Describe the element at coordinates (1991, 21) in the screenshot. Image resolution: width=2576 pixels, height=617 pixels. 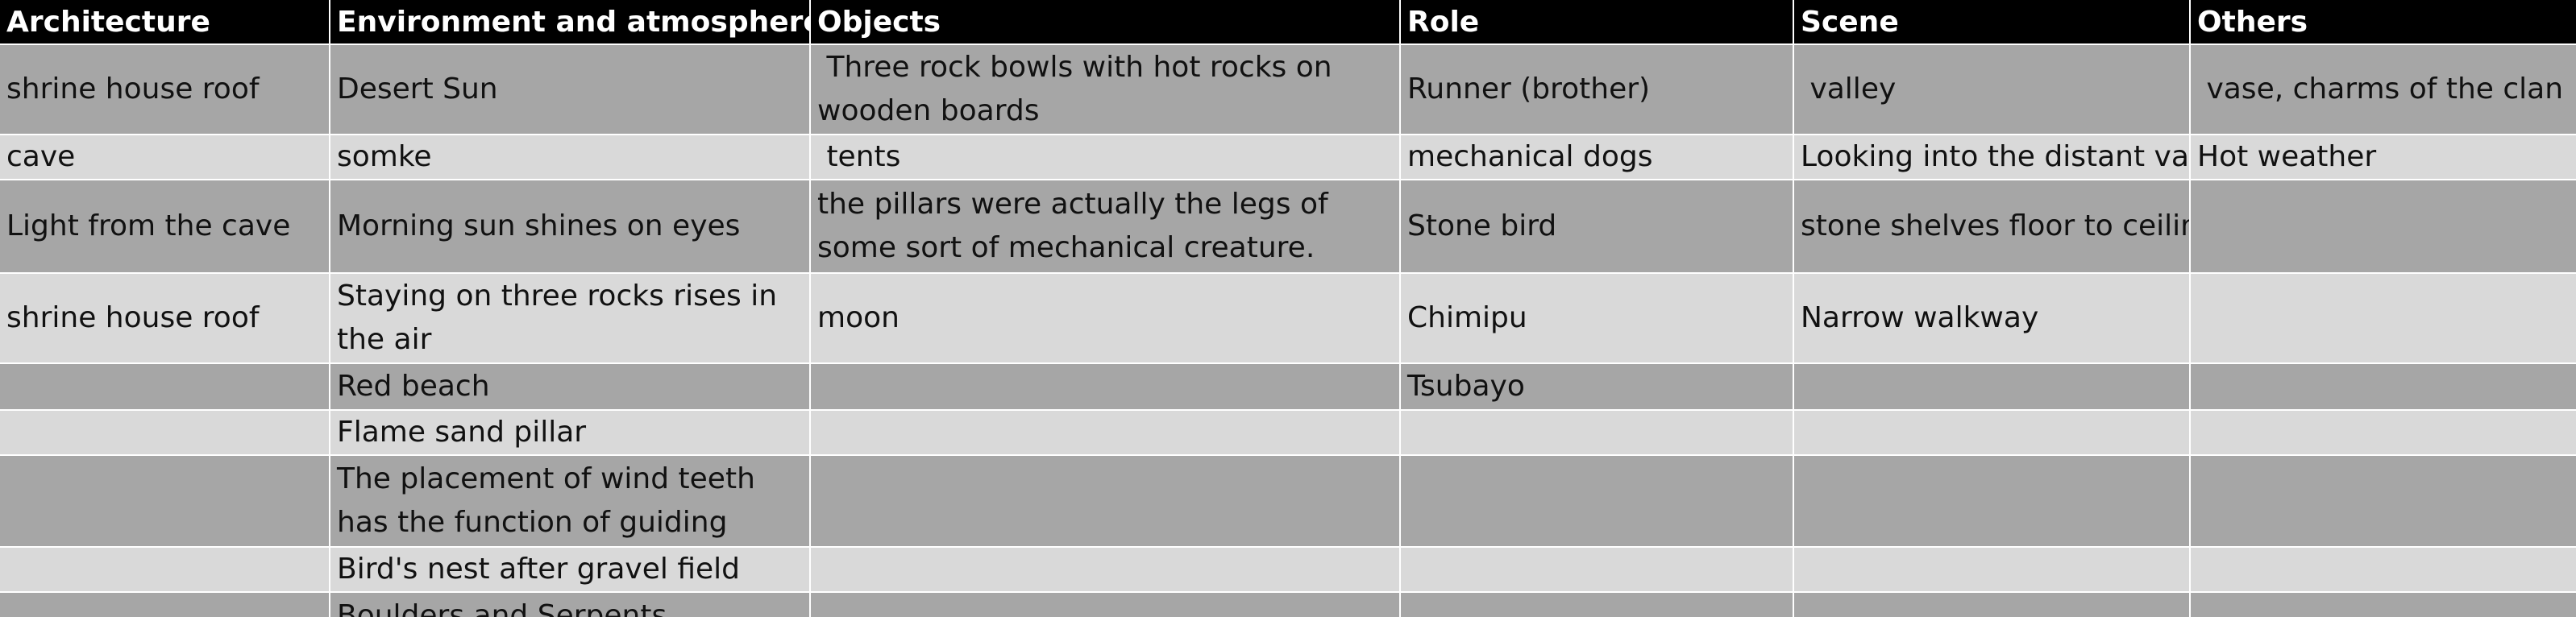
I see `column-header-scene: Scene` at that location.